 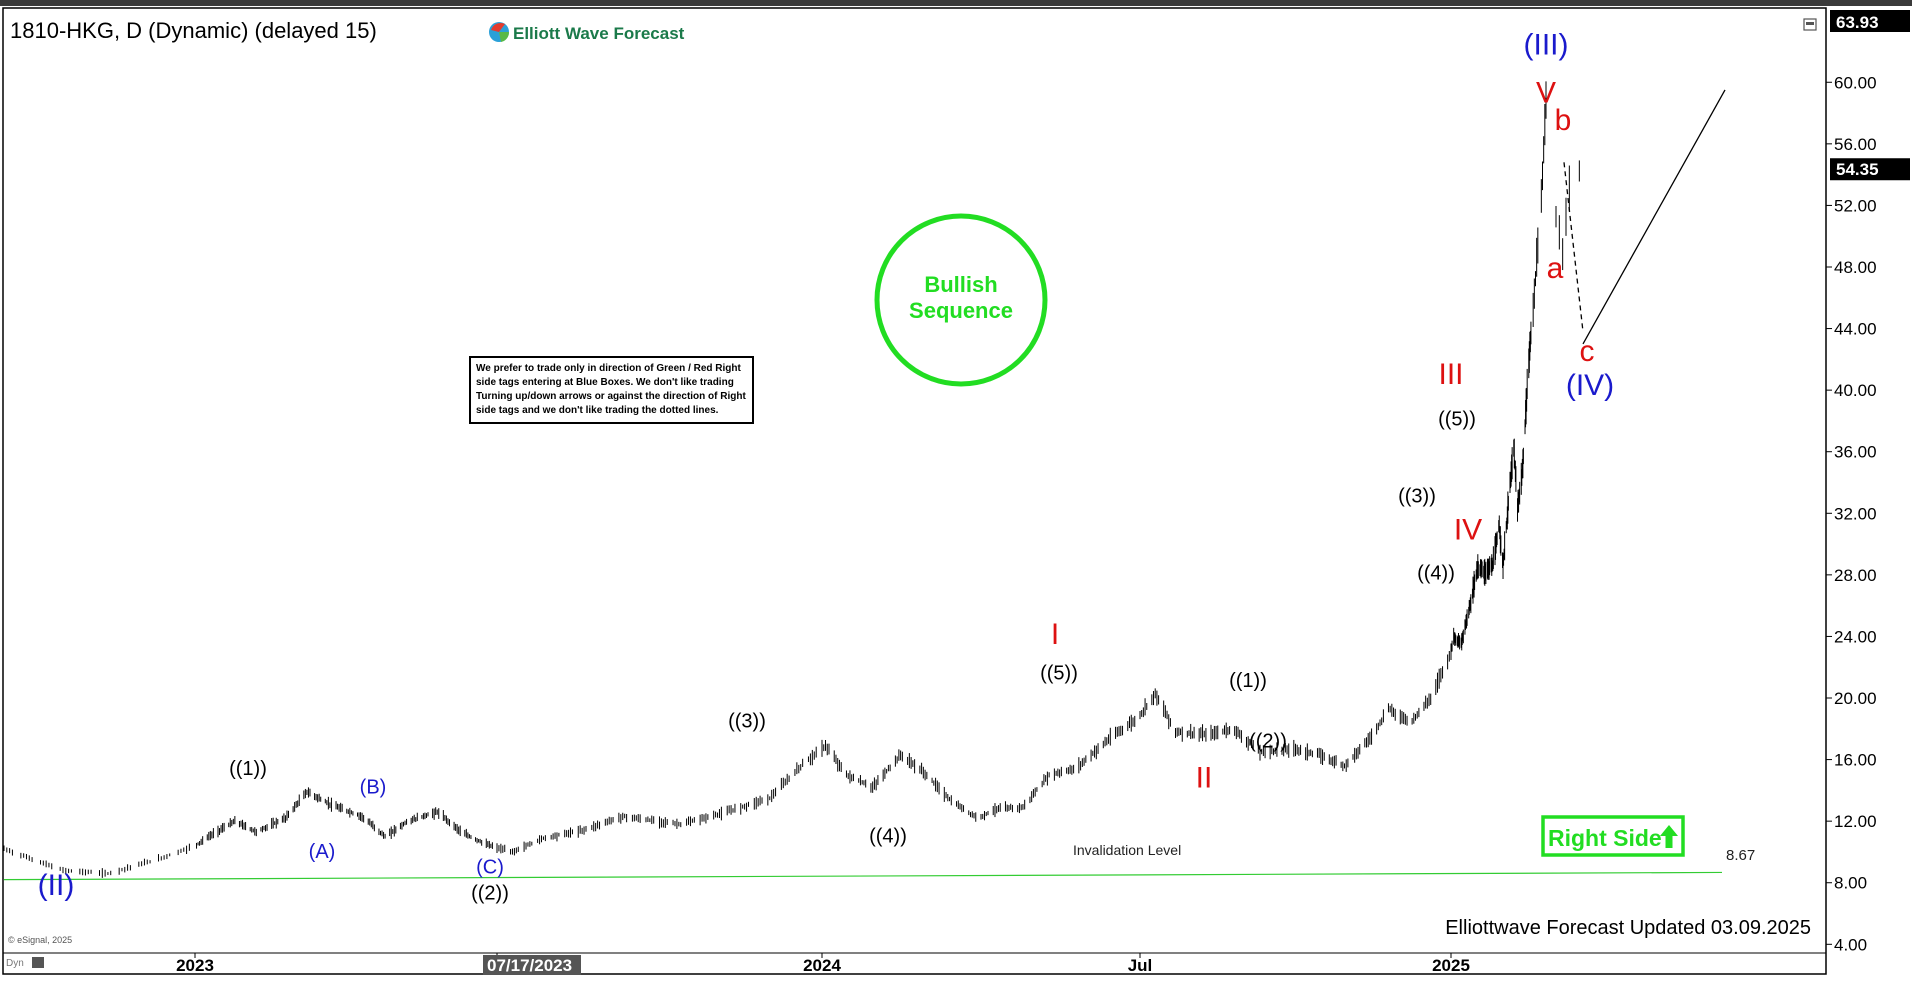 I want to click on wave-label: (C), so click(x=490, y=867).